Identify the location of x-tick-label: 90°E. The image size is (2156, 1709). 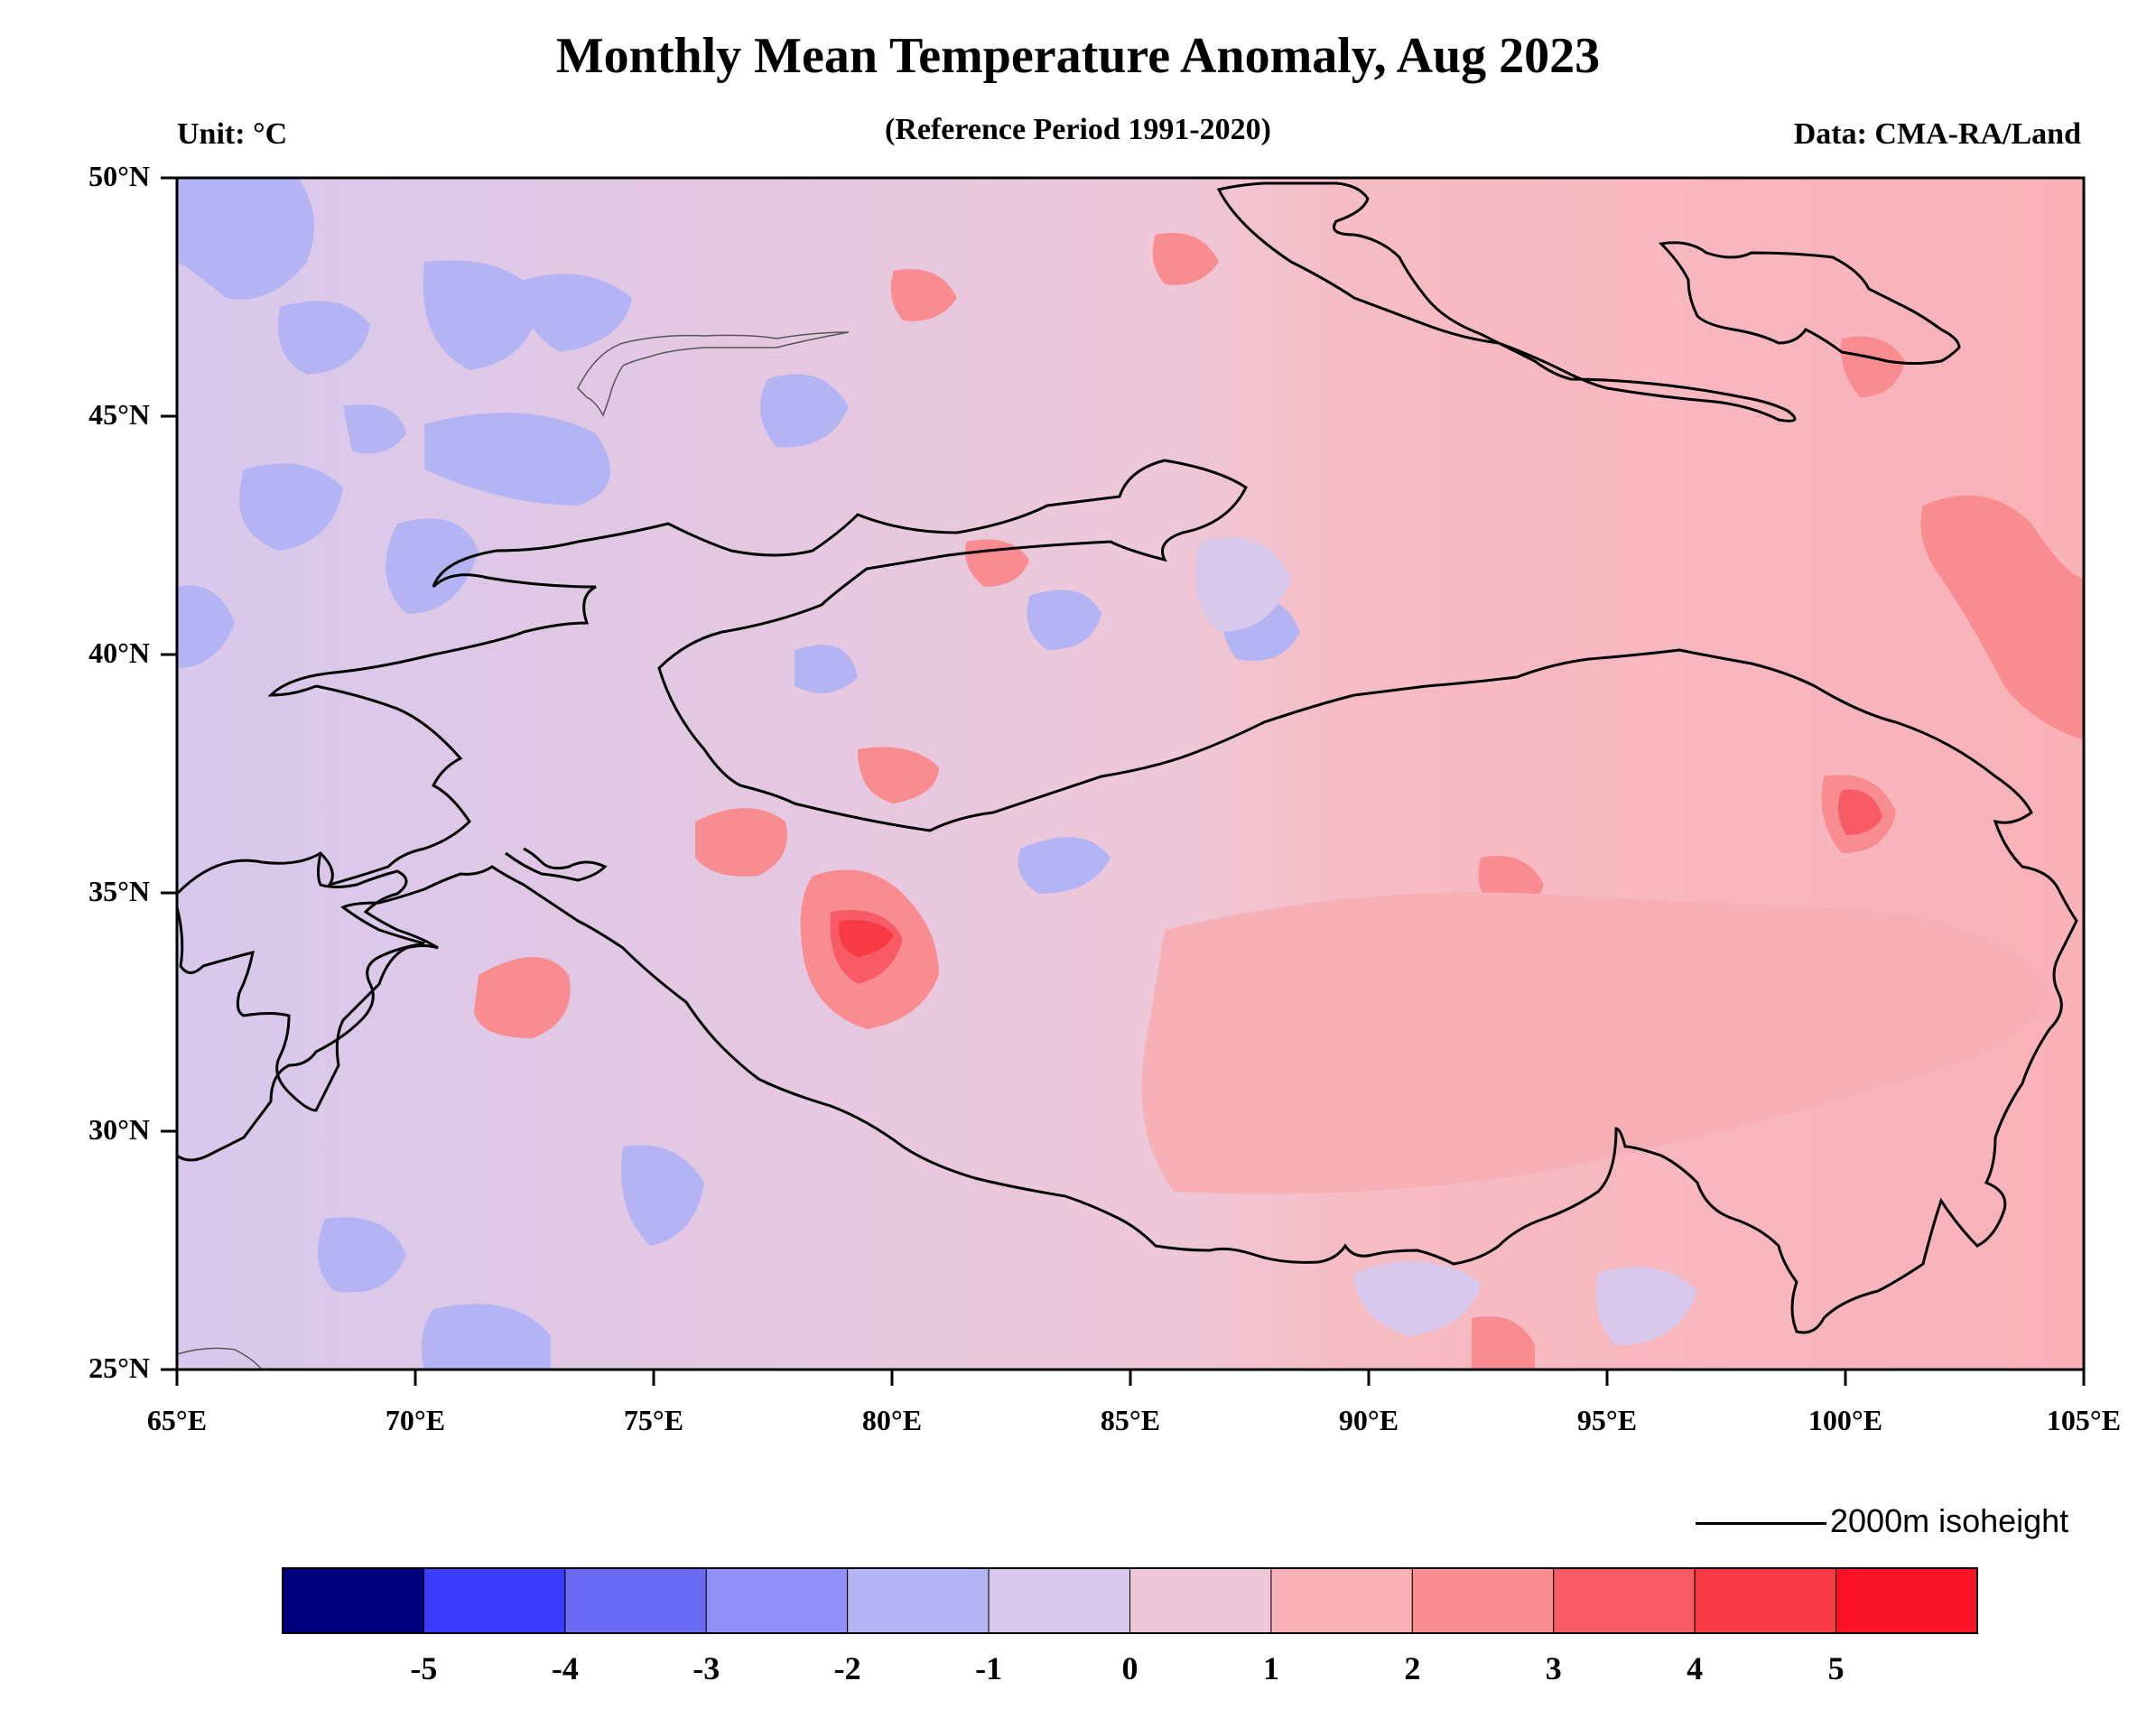
(1368, 1420).